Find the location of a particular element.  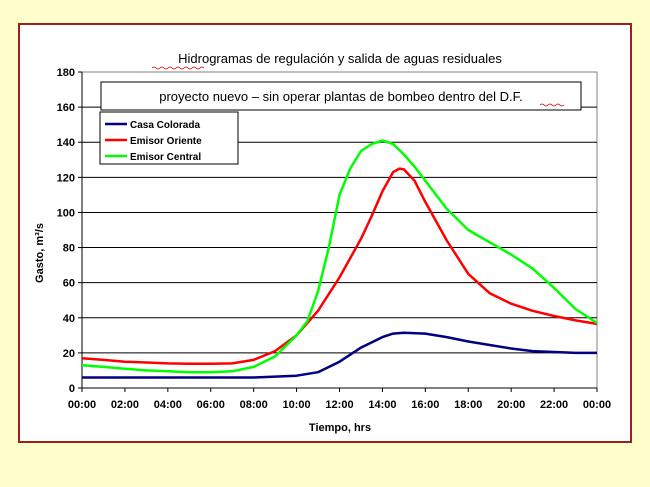

x-tick-label: 08:00 is located at coordinates (254, 405).